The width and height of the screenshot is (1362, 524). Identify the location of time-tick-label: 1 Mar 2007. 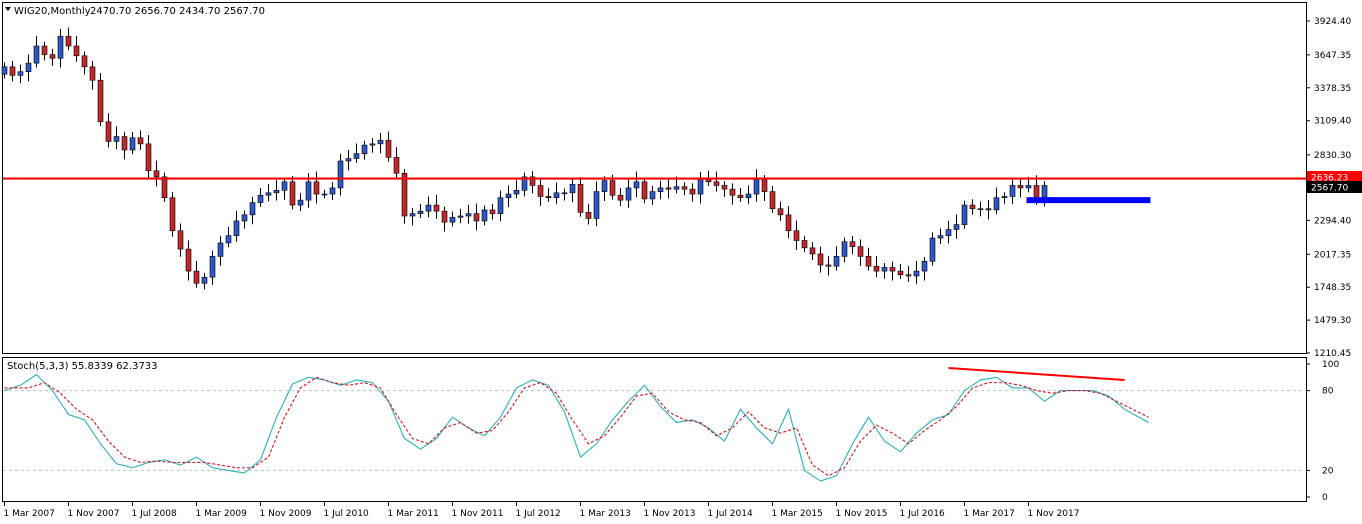
(29, 514).